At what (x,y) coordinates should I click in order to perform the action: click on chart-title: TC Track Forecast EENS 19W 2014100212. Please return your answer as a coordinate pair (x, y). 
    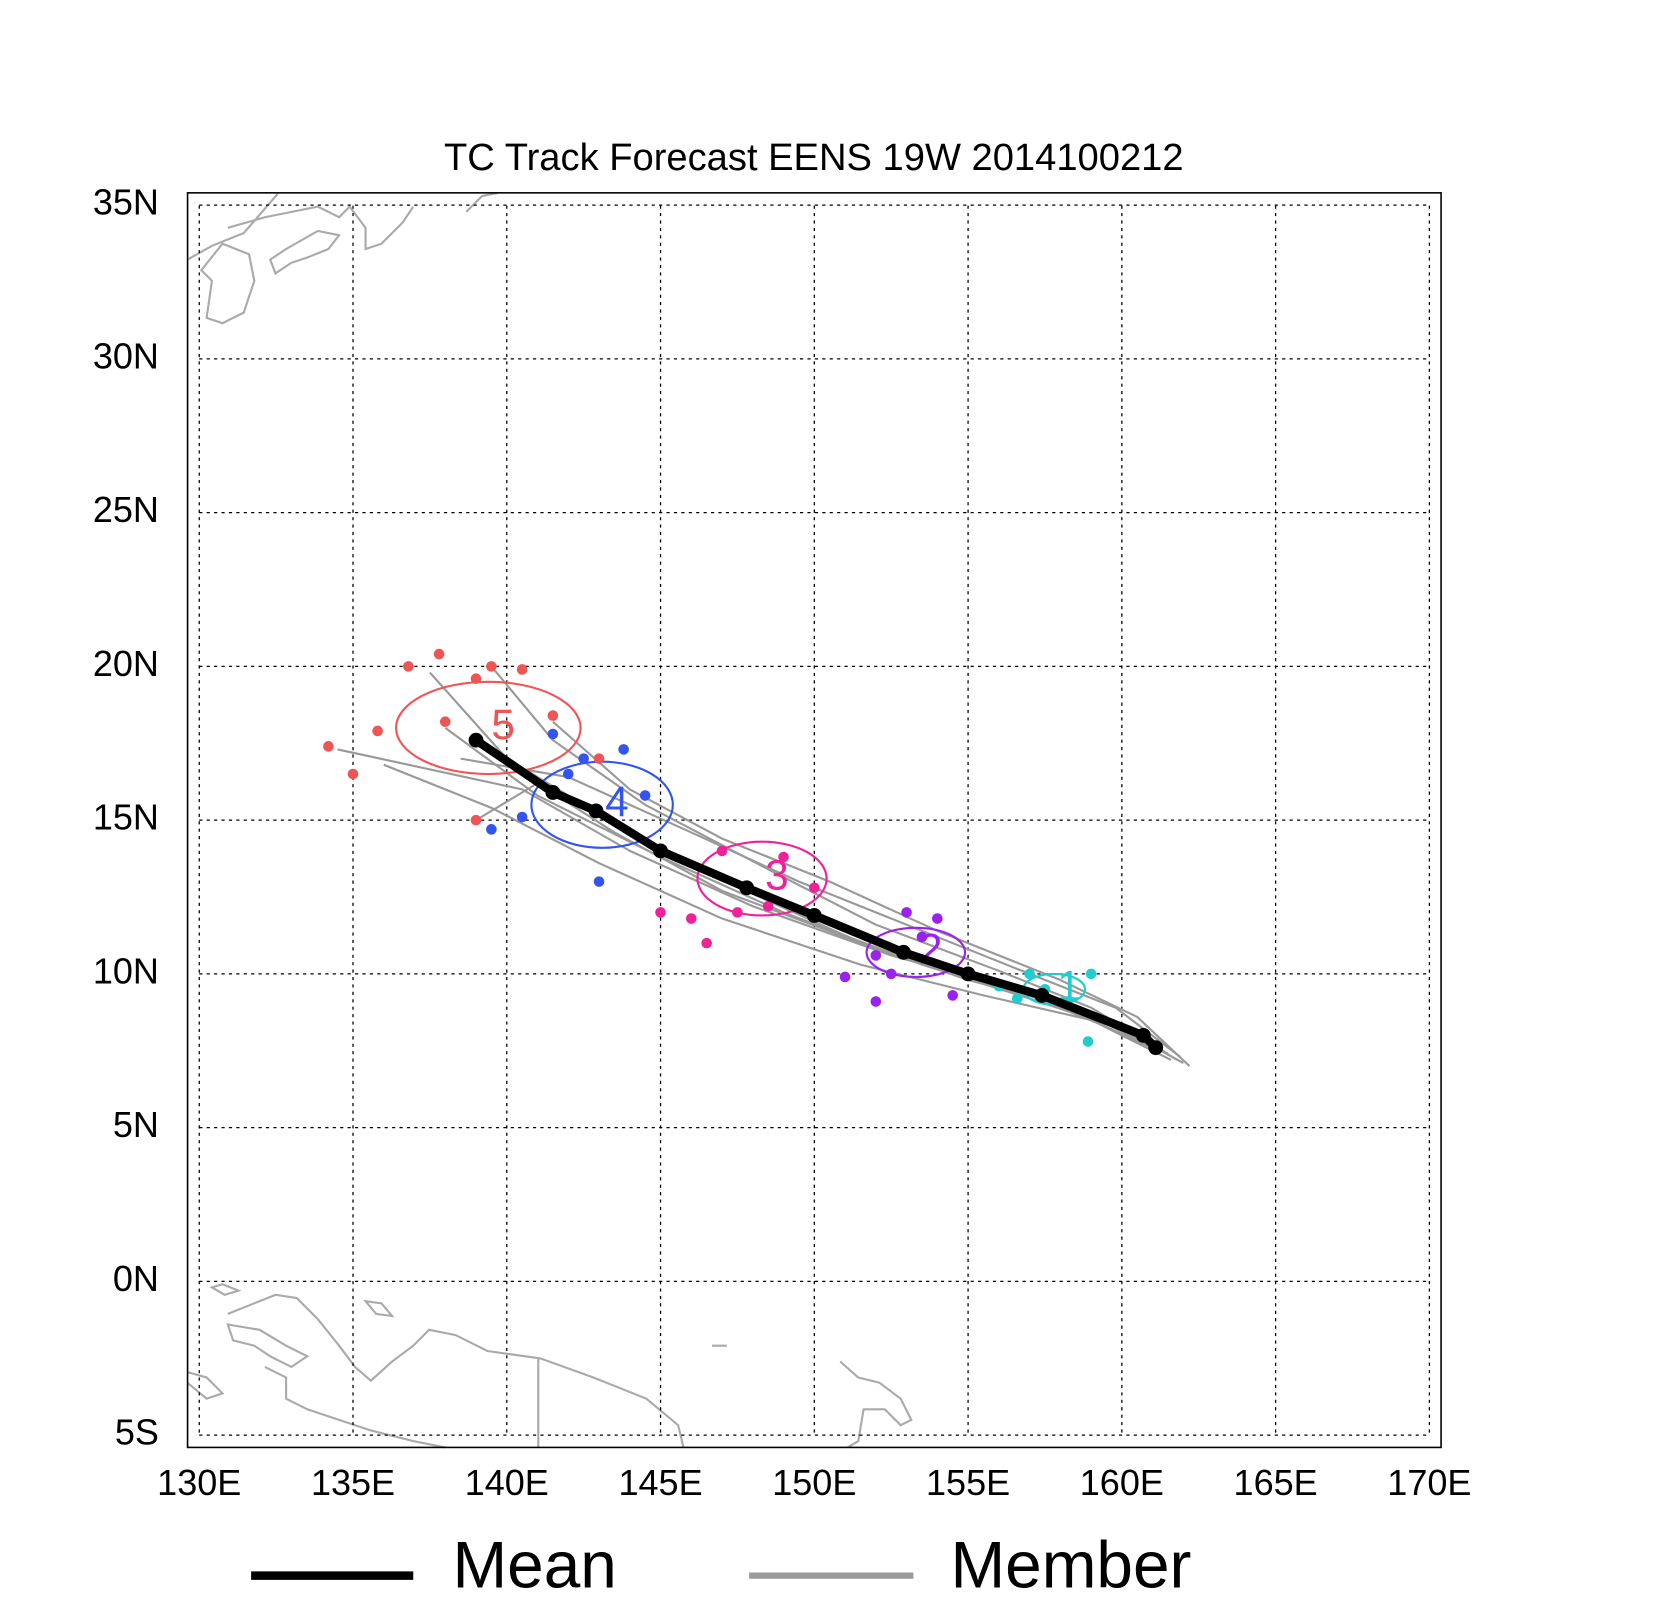
    Looking at the image, I should click on (814, 157).